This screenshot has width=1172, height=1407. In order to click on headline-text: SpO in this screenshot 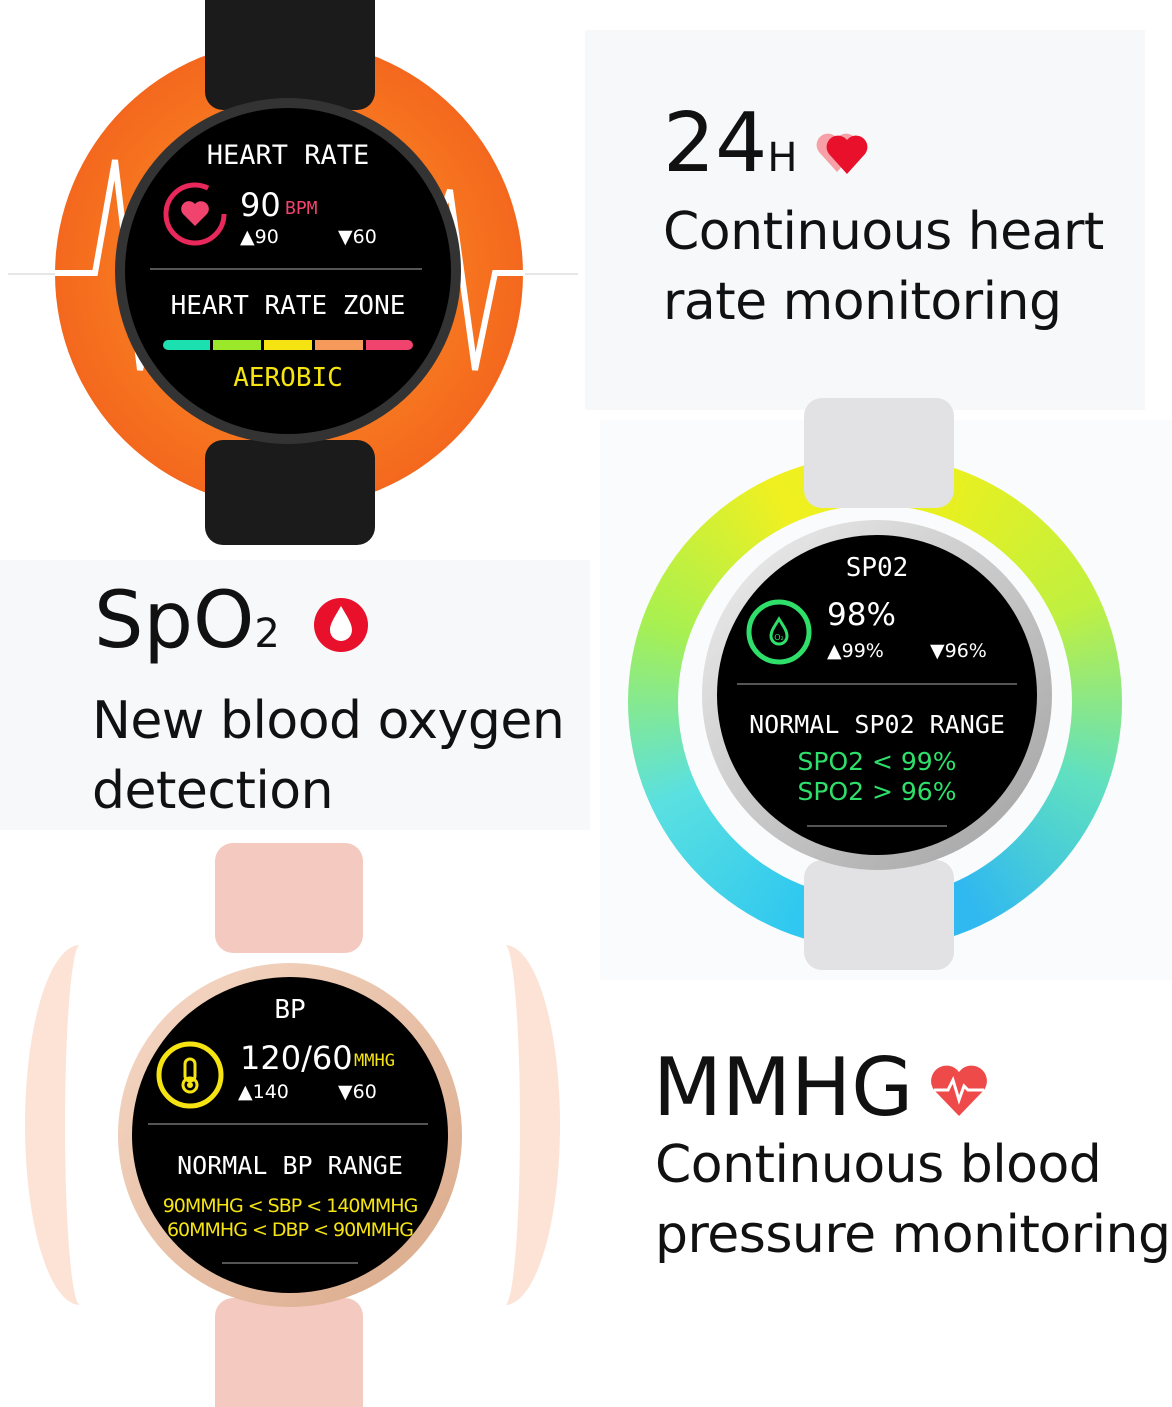, I will do `click(174, 621)`.